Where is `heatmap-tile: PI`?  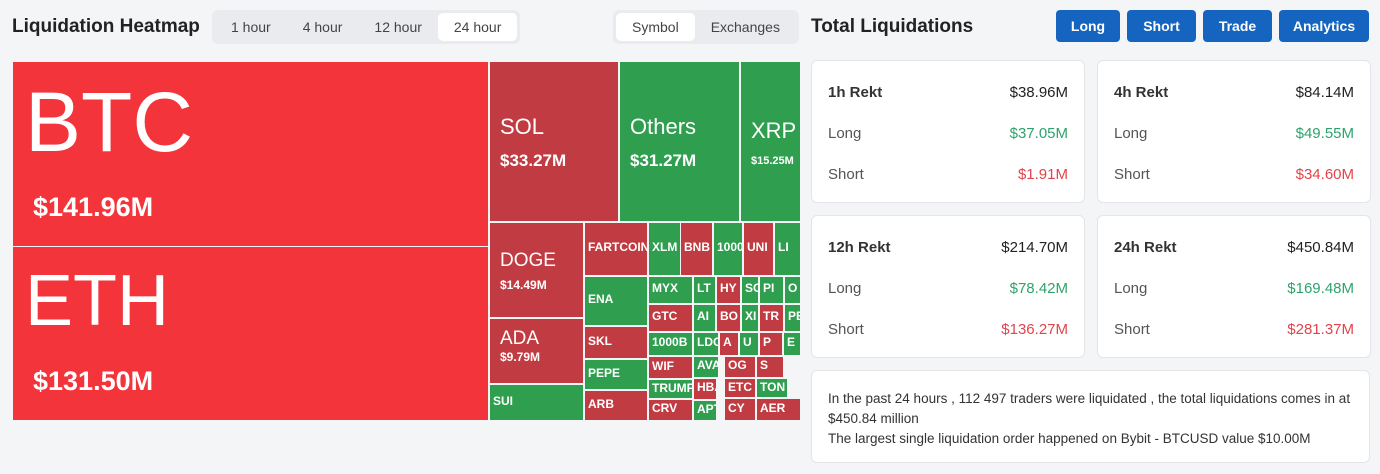
heatmap-tile: PI is located at coordinates (771, 290).